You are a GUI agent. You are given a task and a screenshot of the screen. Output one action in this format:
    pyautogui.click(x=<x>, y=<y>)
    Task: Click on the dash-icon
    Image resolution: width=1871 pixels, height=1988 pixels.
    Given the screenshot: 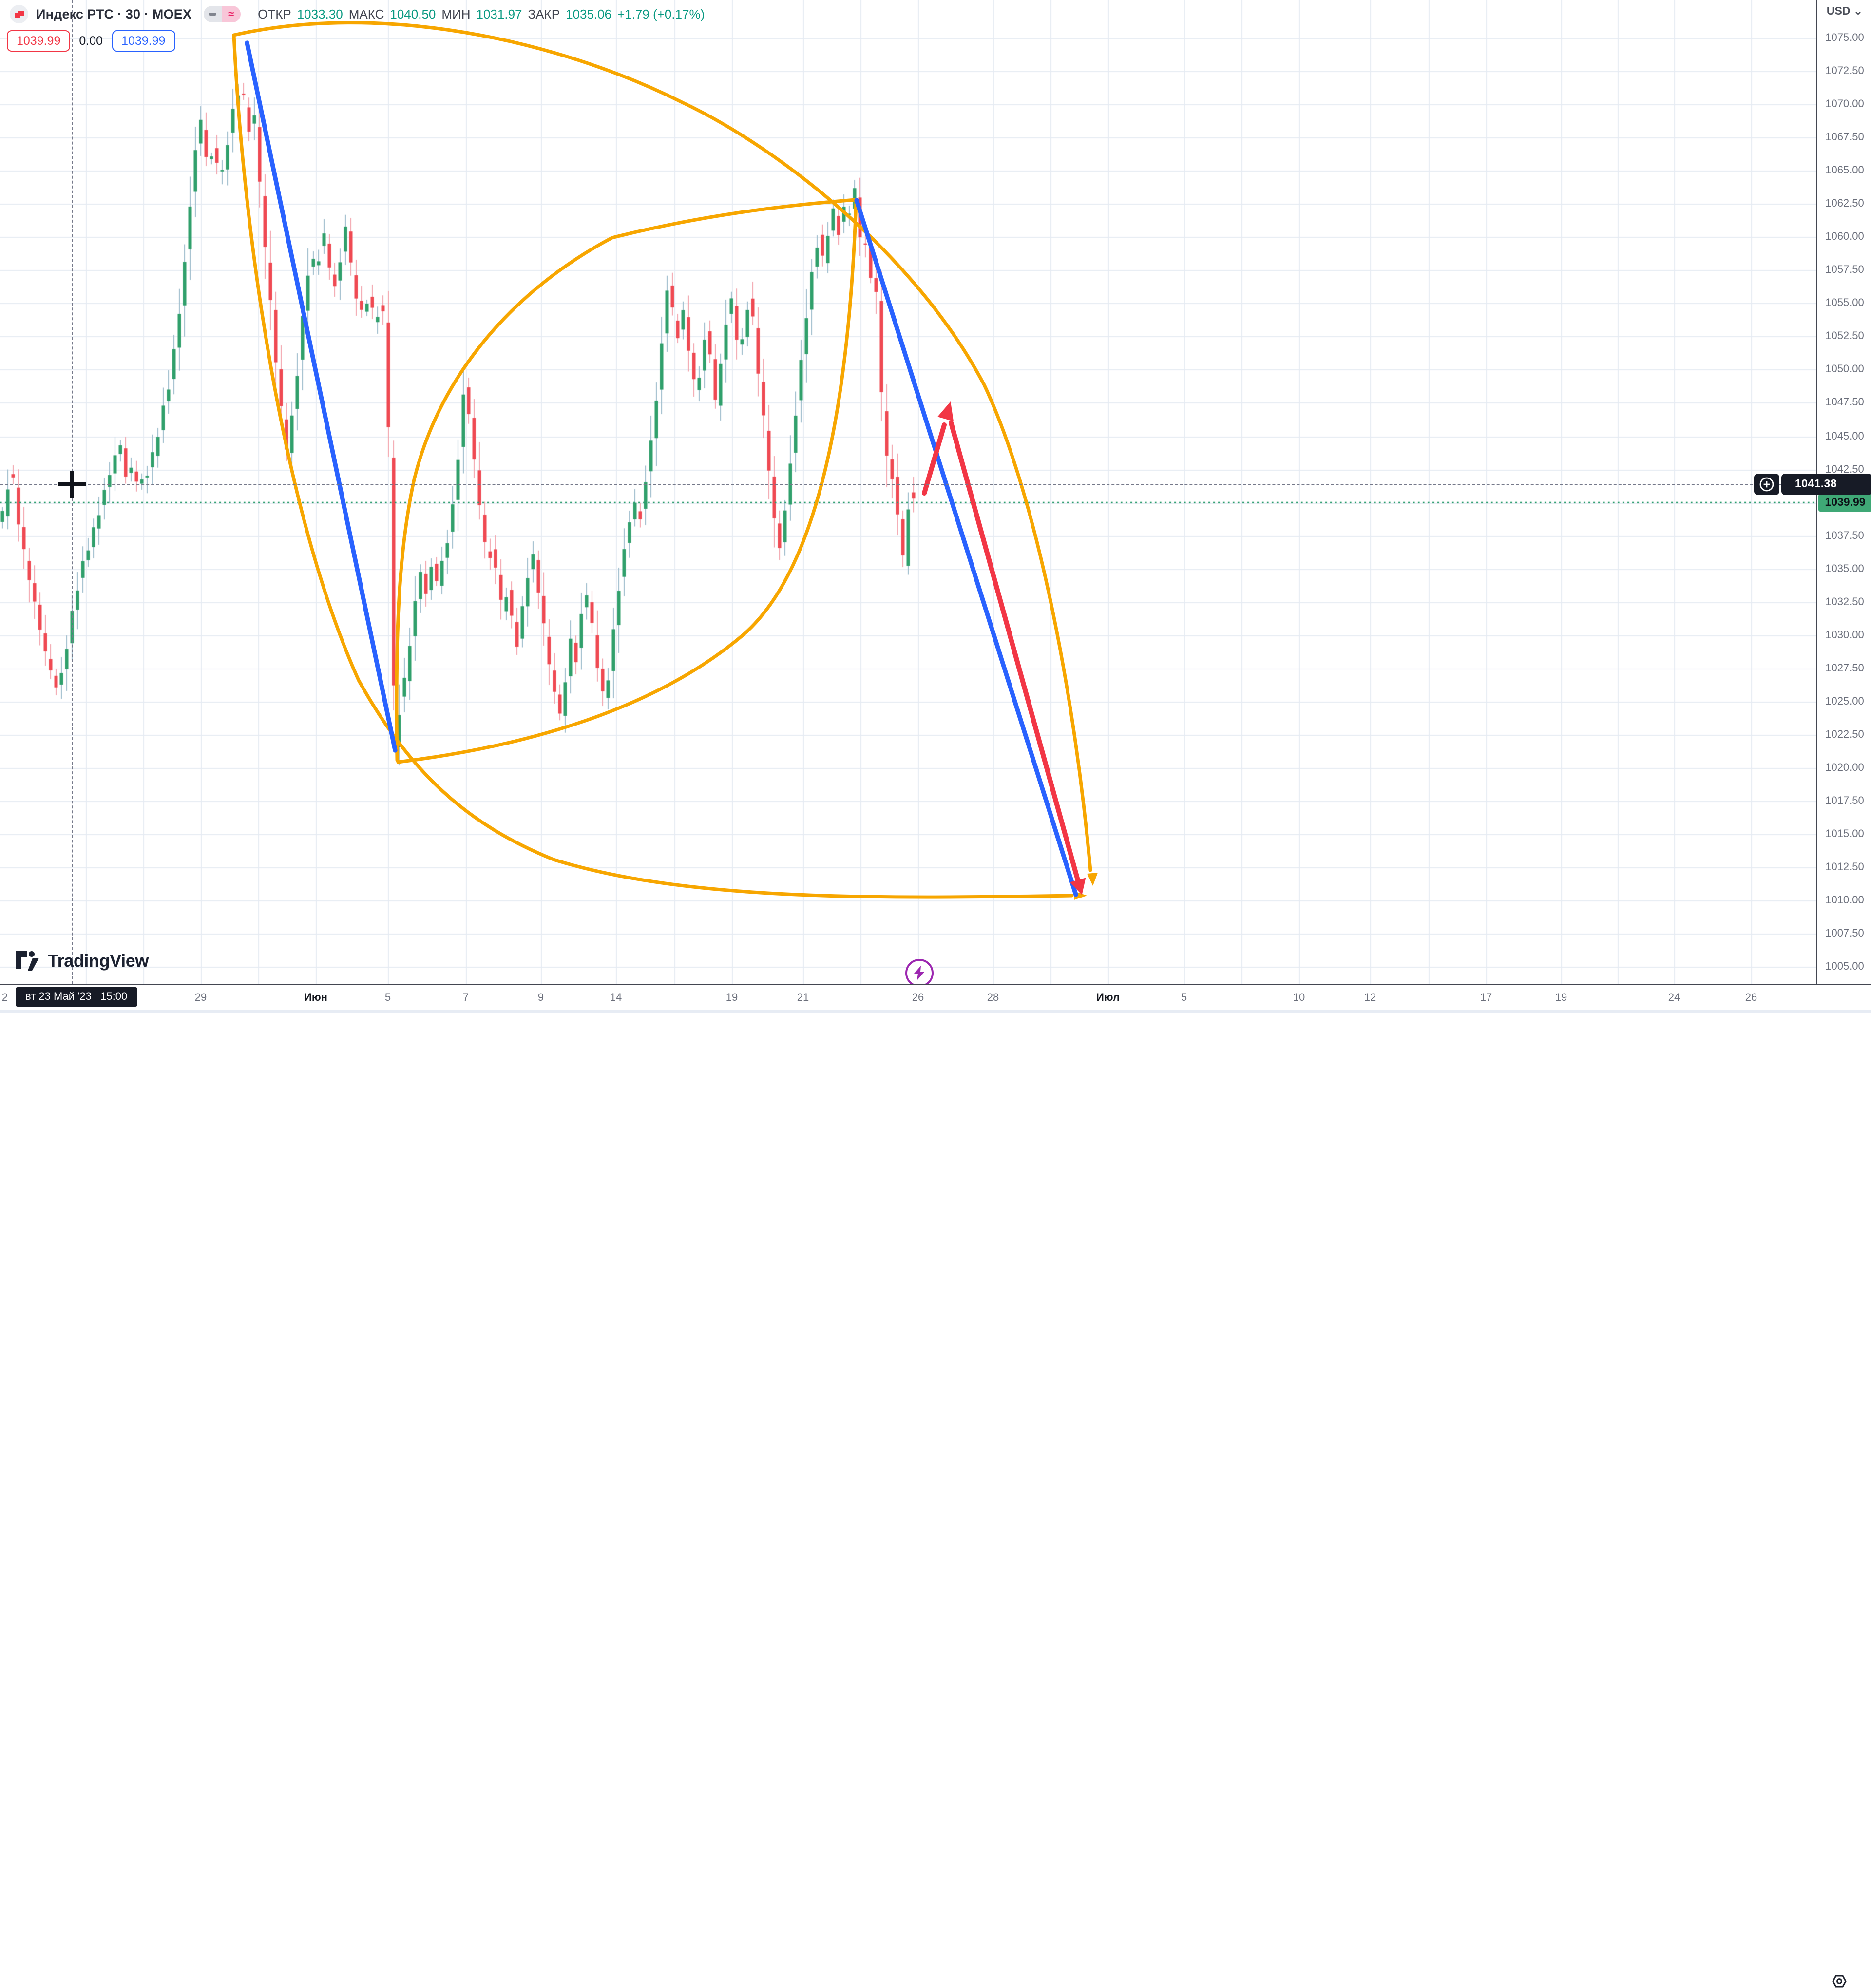 What is the action you would take?
    pyautogui.click(x=213, y=15)
    